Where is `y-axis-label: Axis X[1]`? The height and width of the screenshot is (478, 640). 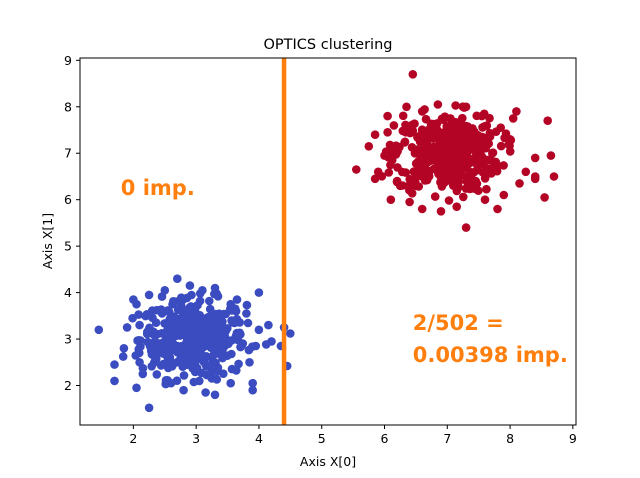
y-axis-label: Axis X[1] is located at coordinates (47, 241).